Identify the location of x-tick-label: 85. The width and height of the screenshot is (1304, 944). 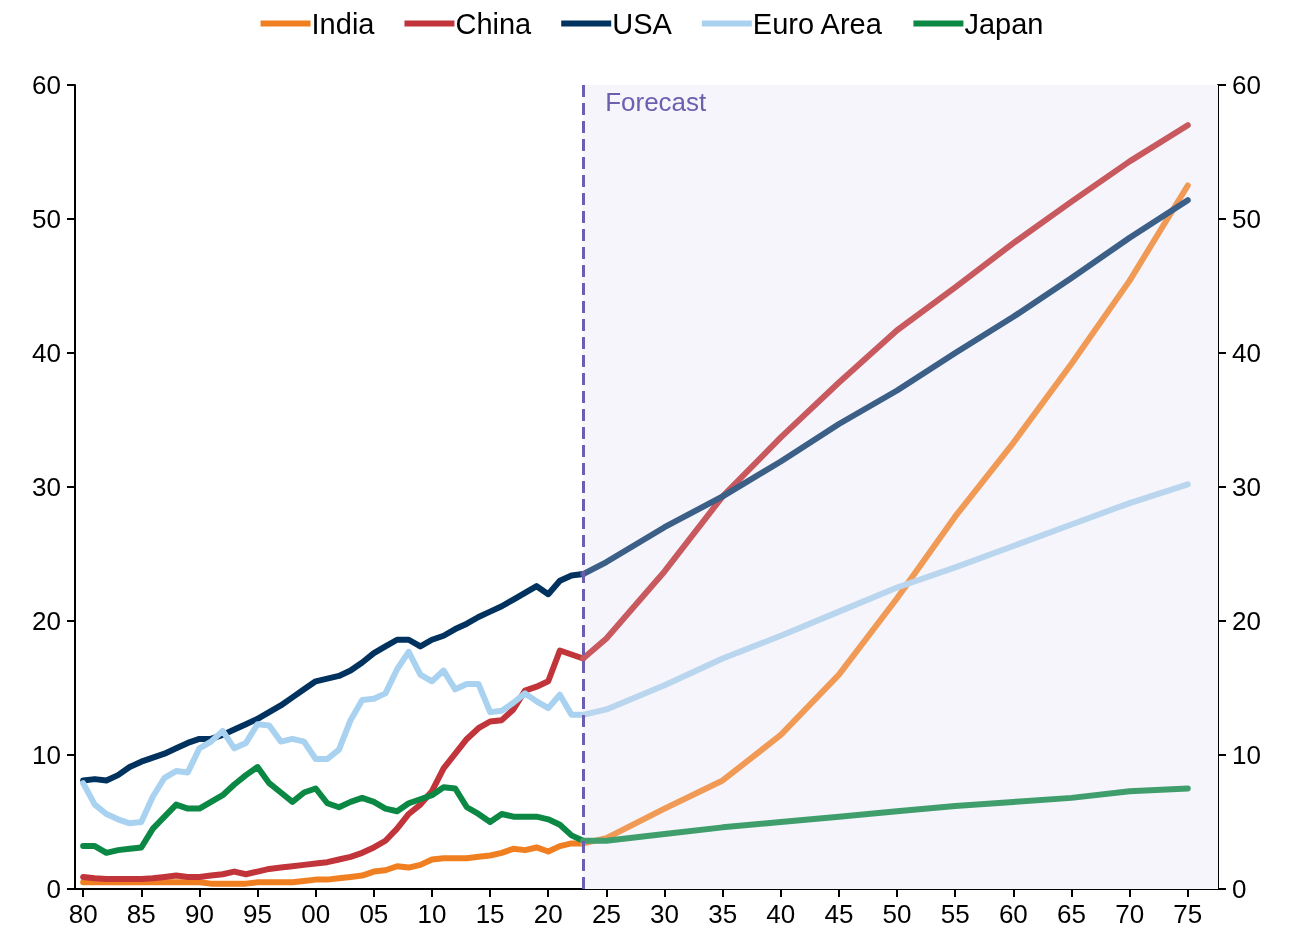
(141, 914).